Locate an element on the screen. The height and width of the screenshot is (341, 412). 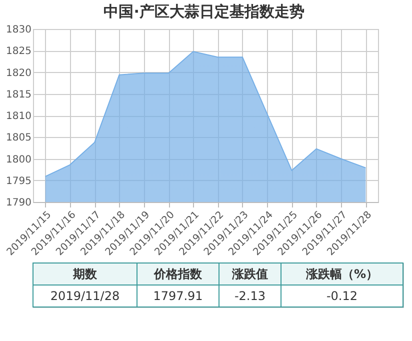
y-tick-label: 1795 is located at coordinates (19, 181).